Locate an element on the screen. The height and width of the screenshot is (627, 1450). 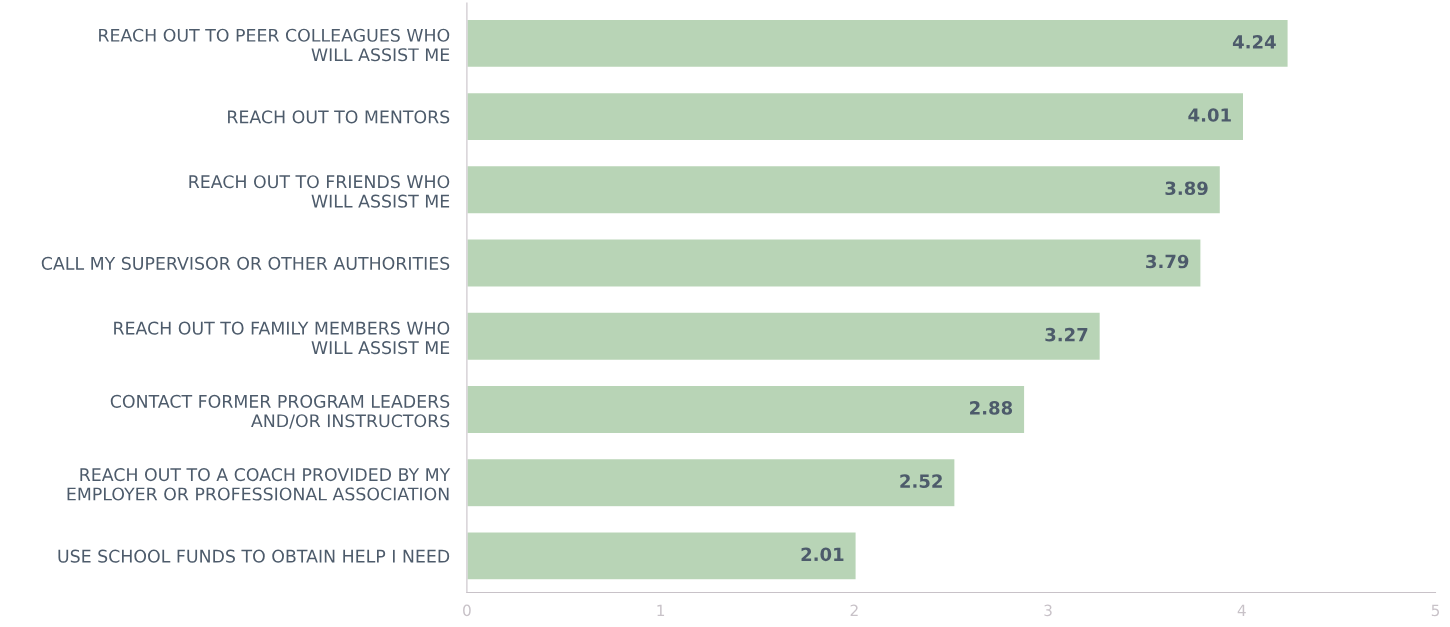
y-tick-label: REACH OUT TO FAMILY MEMBERS WHO WILL ASSIST ME is located at coordinates (282, 338).